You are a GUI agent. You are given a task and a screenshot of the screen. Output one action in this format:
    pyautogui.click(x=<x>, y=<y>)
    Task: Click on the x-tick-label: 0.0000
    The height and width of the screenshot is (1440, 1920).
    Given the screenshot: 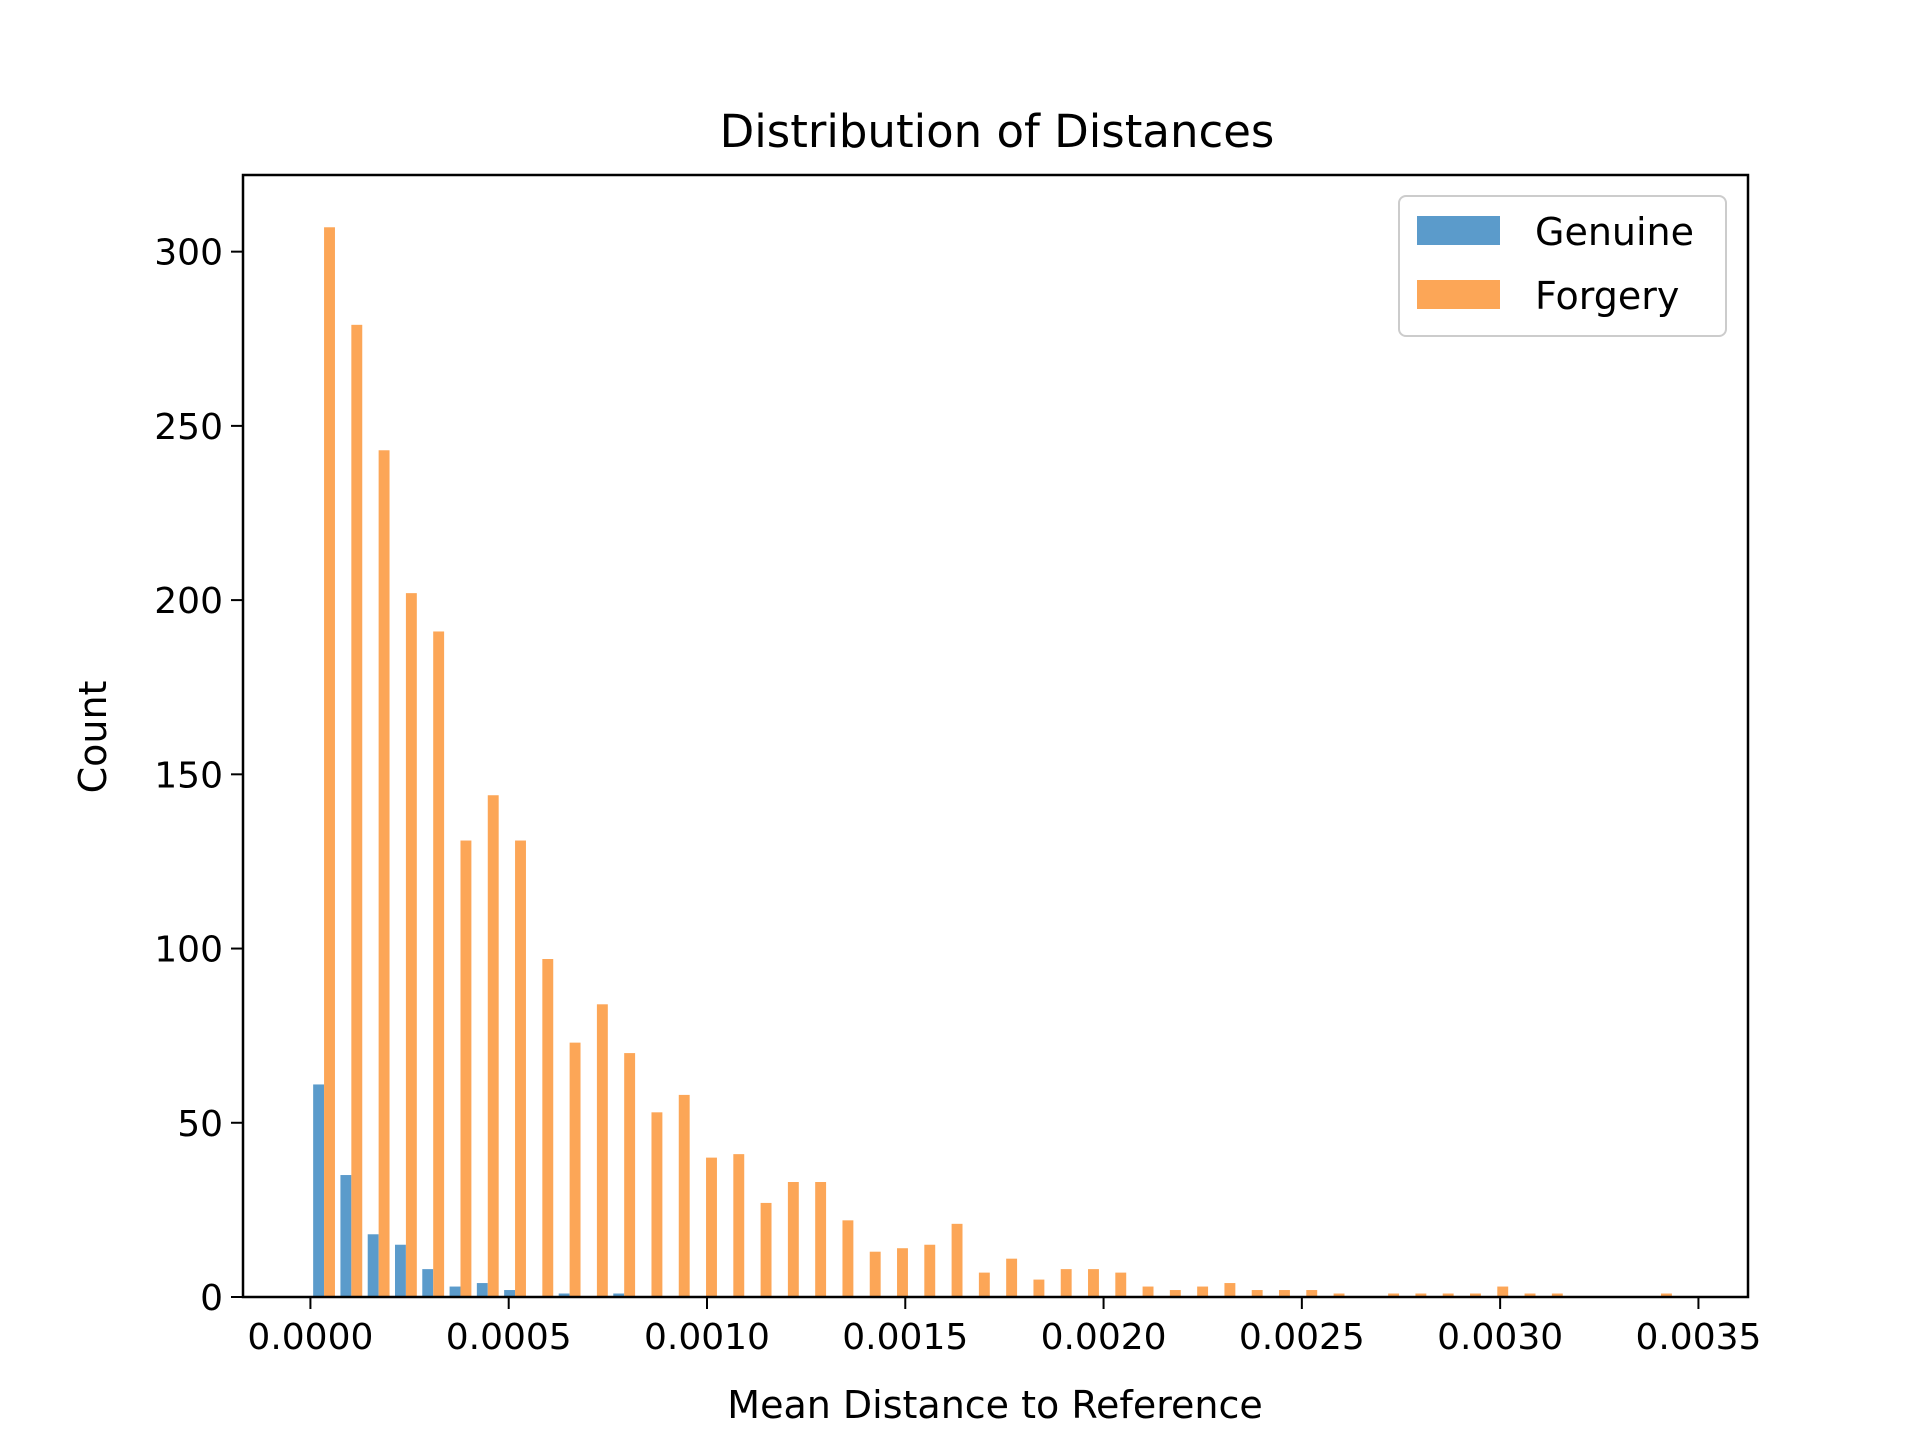 What is the action you would take?
    pyautogui.click(x=310, y=1337)
    